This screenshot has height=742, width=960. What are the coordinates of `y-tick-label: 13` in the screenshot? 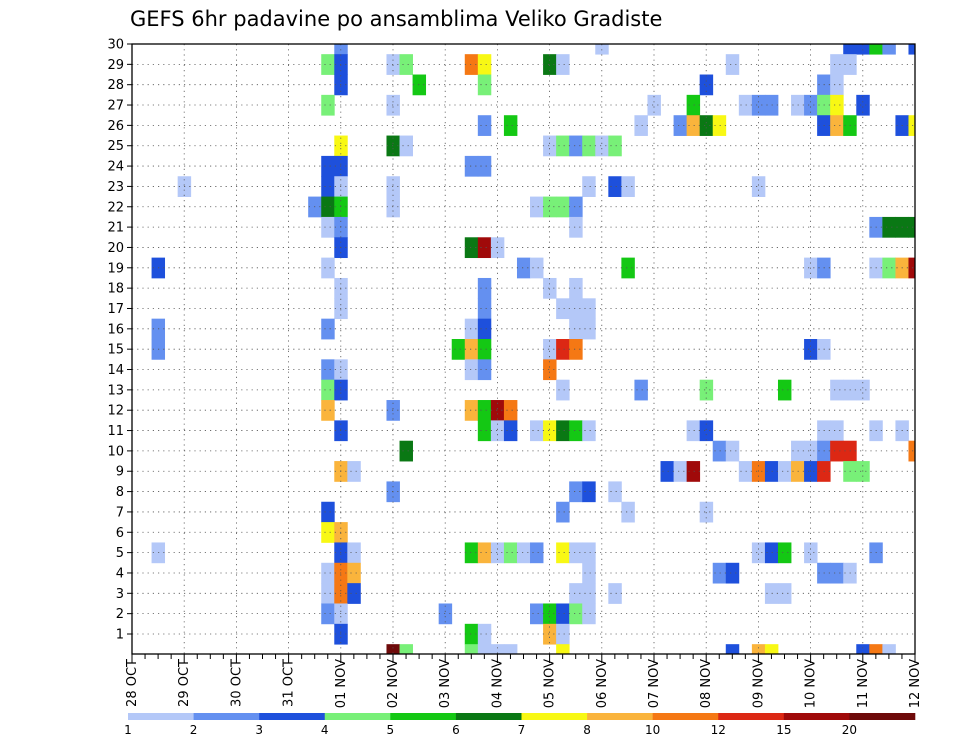 It's located at (115, 390).